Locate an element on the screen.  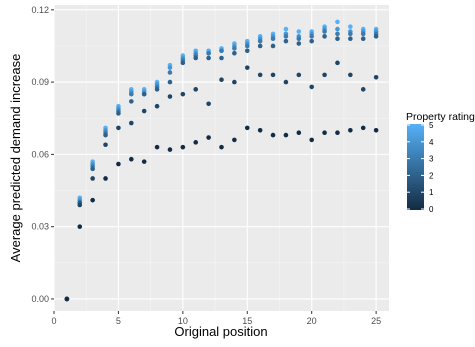
x-tick-label: 0 is located at coordinates (53, 321).